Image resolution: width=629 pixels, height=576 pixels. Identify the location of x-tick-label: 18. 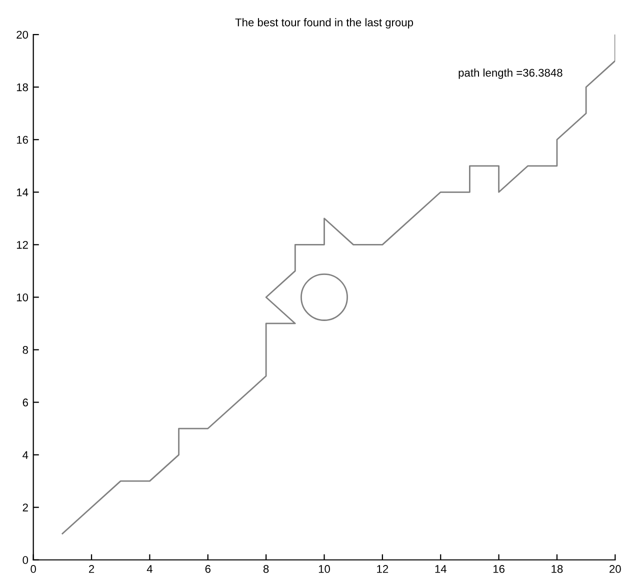
(557, 569).